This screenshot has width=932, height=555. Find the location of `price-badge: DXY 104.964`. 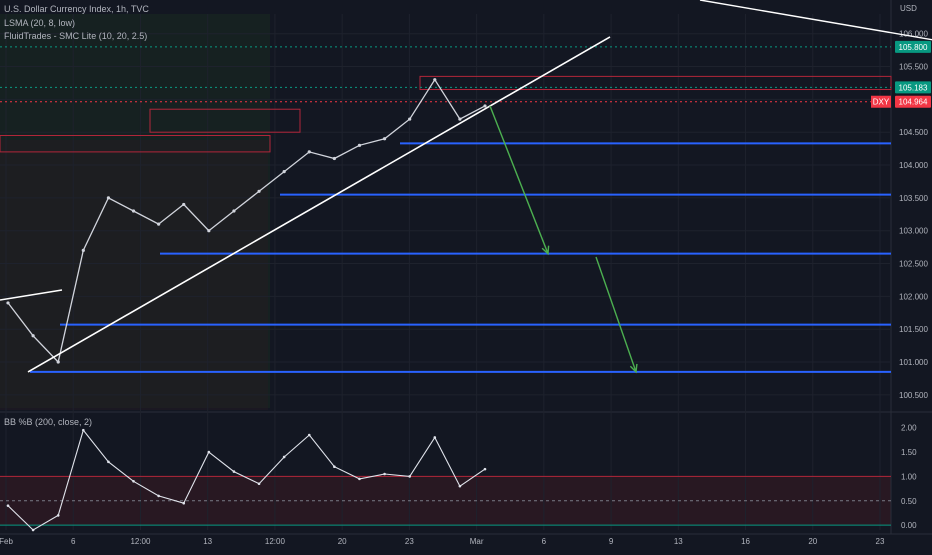

price-badge: DXY 104.964 is located at coordinates (901, 101).